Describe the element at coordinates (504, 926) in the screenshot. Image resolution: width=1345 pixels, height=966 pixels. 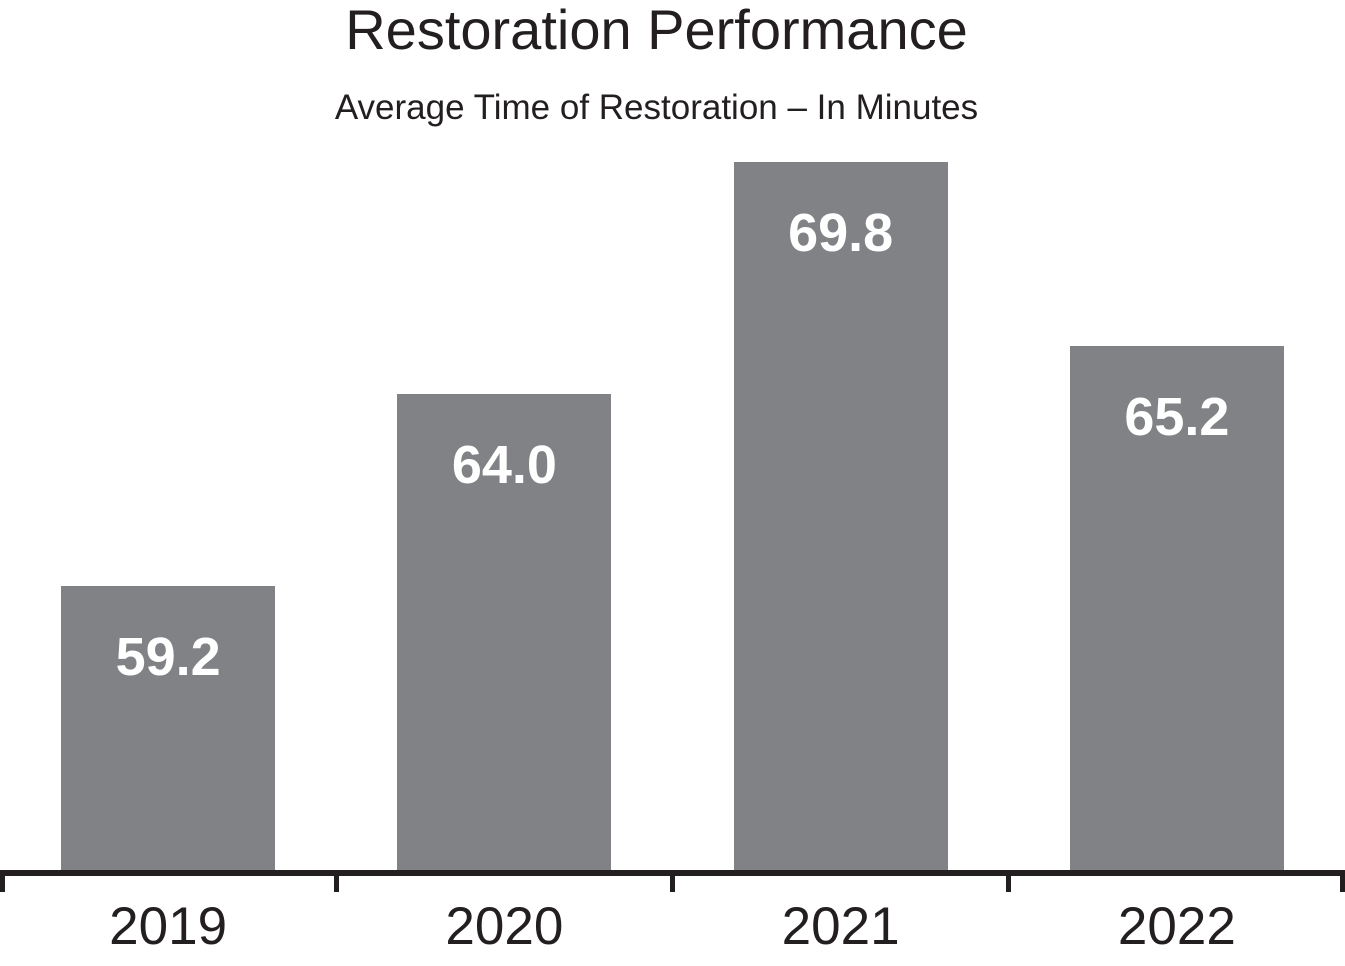
I see `x-axis-label-2020: 2020` at that location.